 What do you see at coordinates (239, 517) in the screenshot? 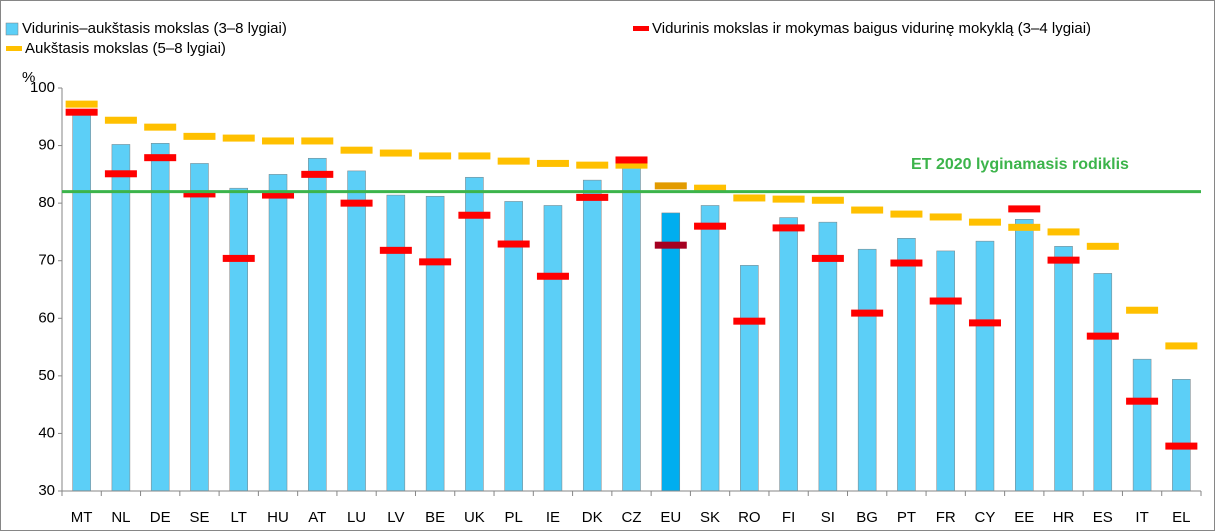
I see `x-tick-label: LT` at bounding box center [239, 517].